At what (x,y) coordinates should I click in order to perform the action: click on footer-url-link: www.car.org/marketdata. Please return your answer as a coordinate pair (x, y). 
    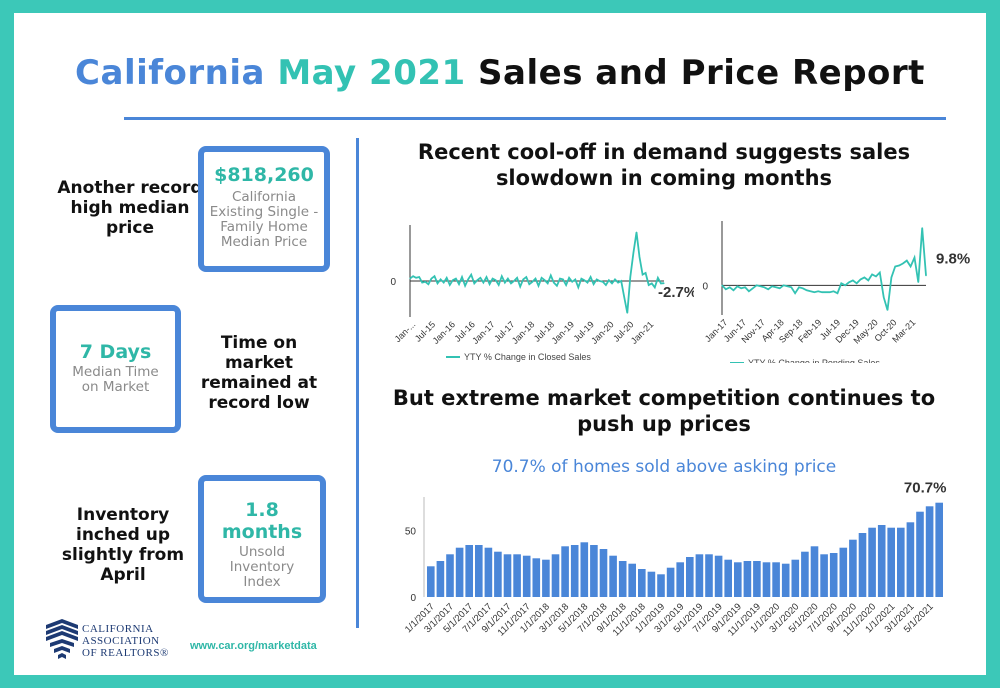
    Looking at the image, I should click on (253, 646).